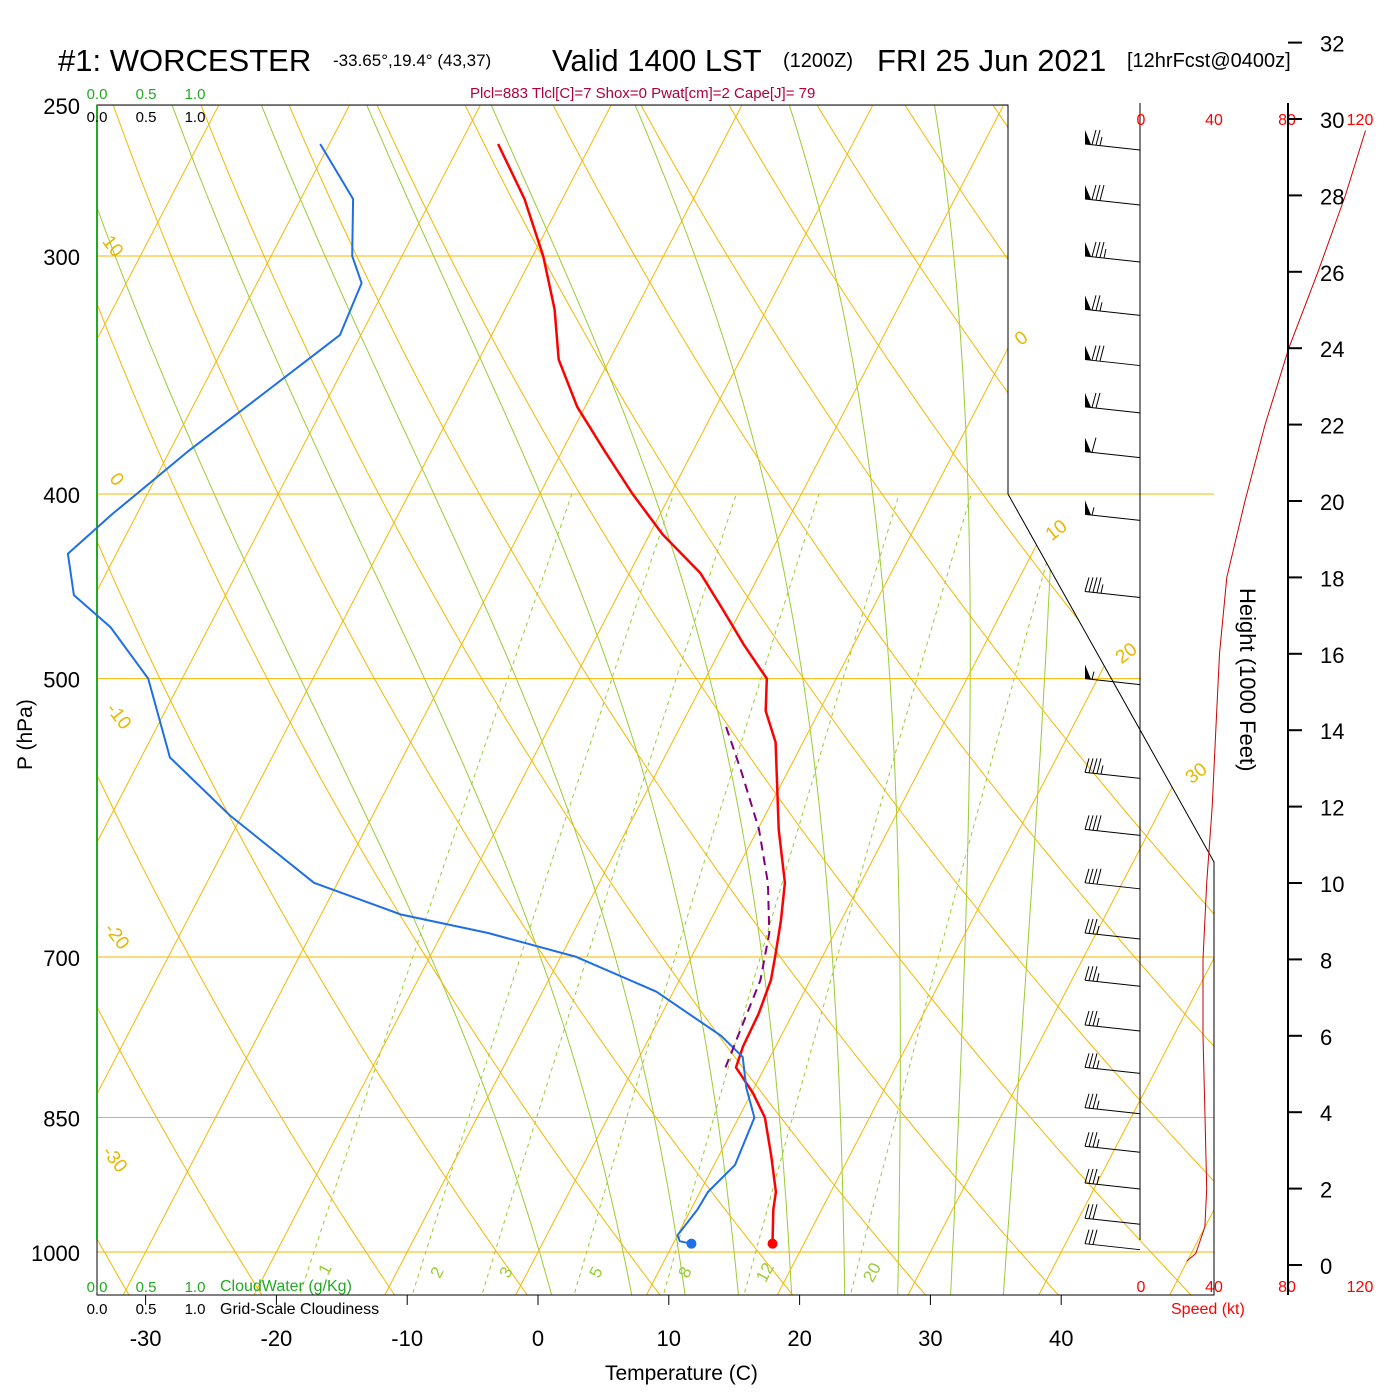 Image resolution: width=1400 pixels, height=1400 pixels. What do you see at coordinates (286, 1286) in the screenshot?
I see `cloudwater-label: CloudWater (g/Kg)` at bounding box center [286, 1286].